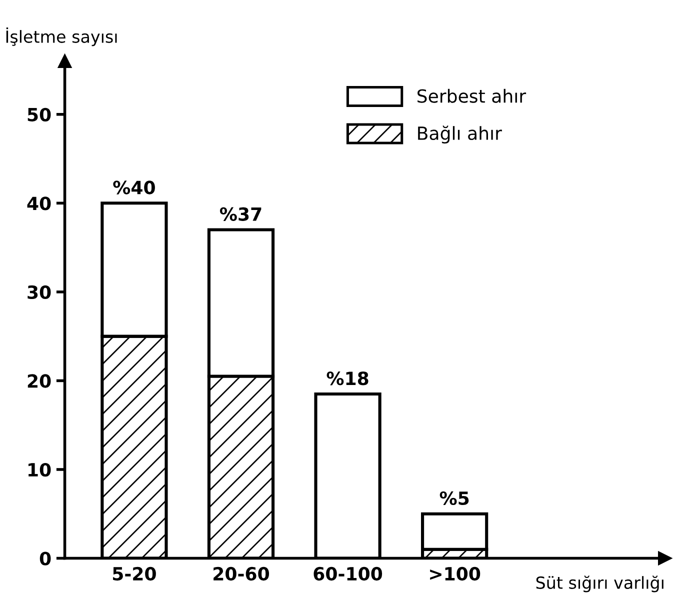 This screenshot has width=682, height=599. What do you see at coordinates (39, 381) in the screenshot?
I see `y-tick-label: 20` at bounding box center [39, 381].